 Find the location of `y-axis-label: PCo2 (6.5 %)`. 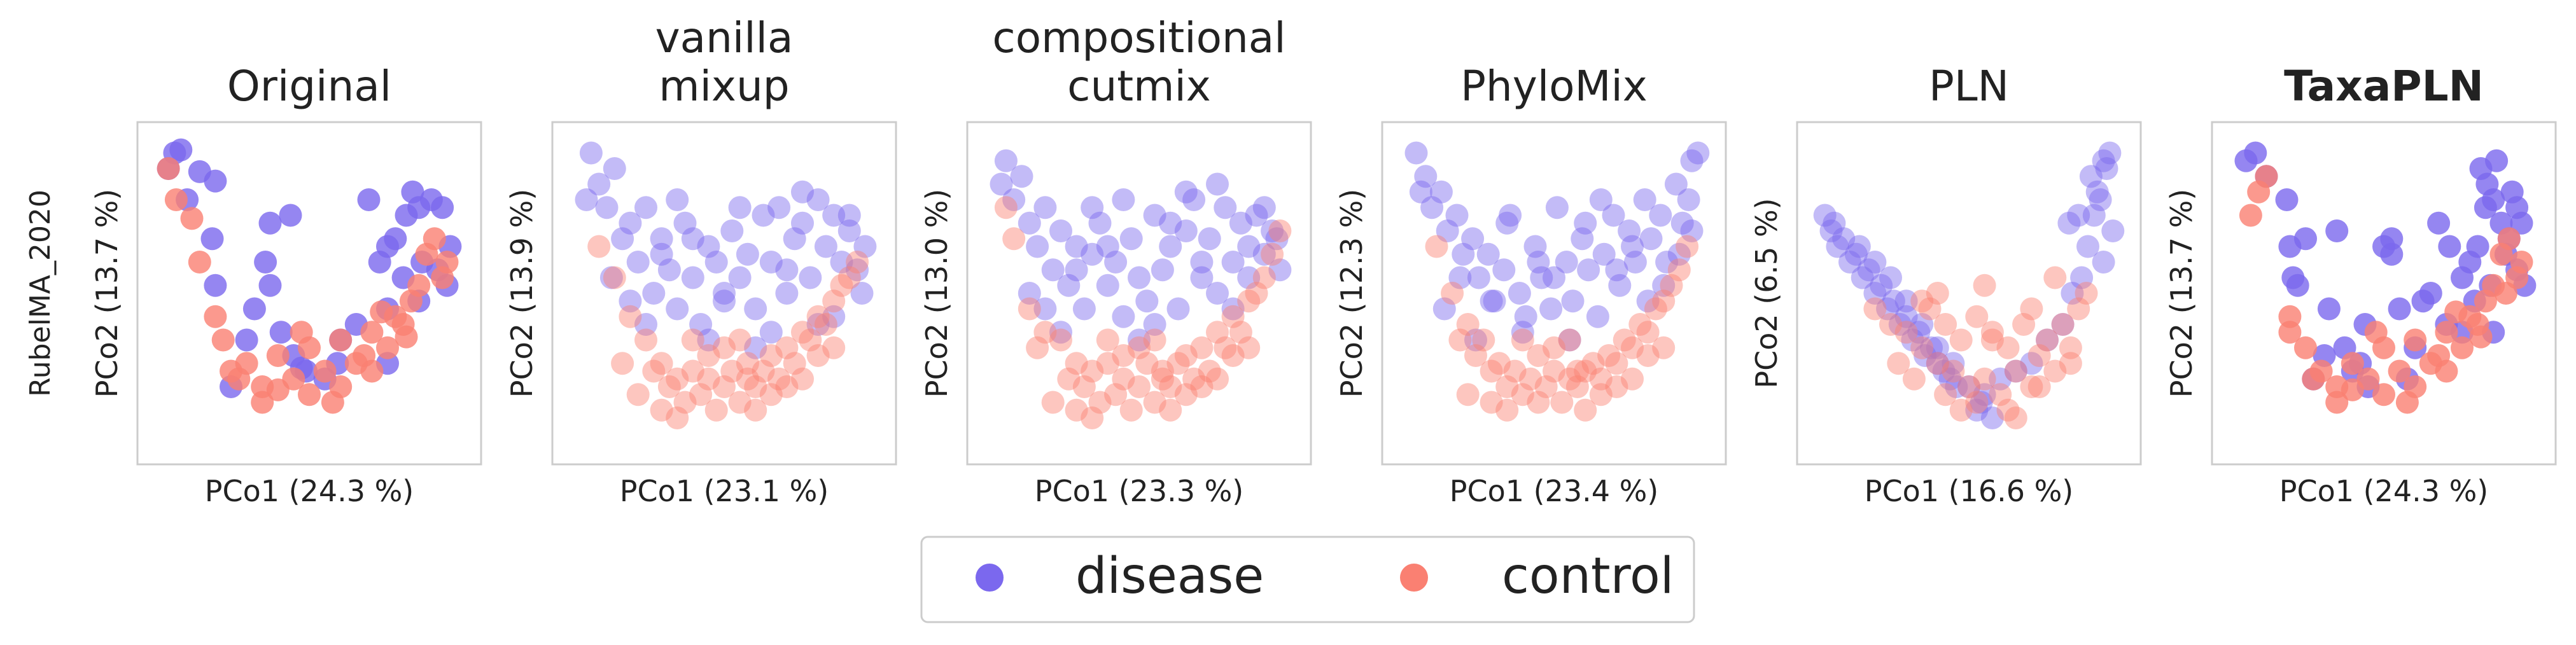

y-axis-label: PCo2 (6.5 %) is located at coordinates (1766, 293).